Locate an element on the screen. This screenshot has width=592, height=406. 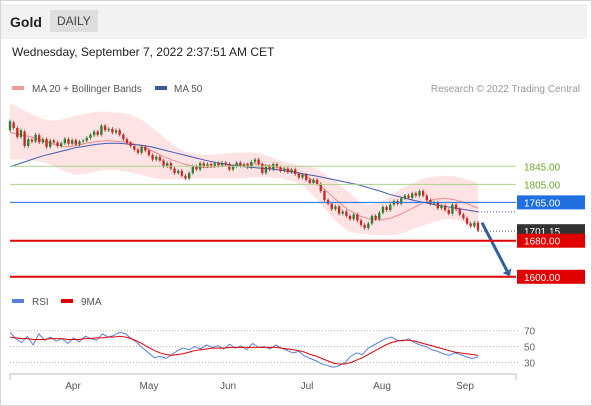
month-tick-label: Apr is located at coordinates (73, 386).